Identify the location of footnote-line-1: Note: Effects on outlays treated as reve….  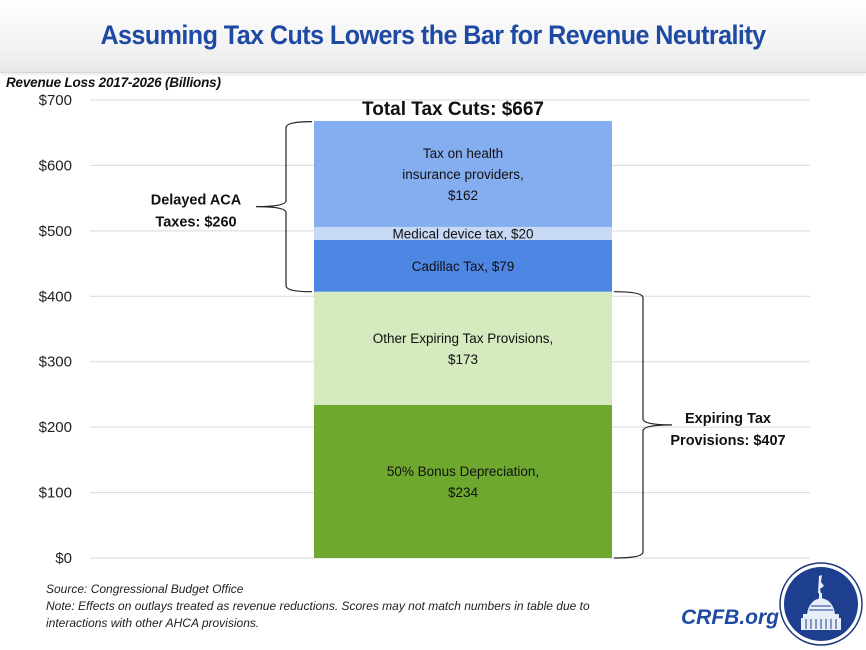
(318, 606).